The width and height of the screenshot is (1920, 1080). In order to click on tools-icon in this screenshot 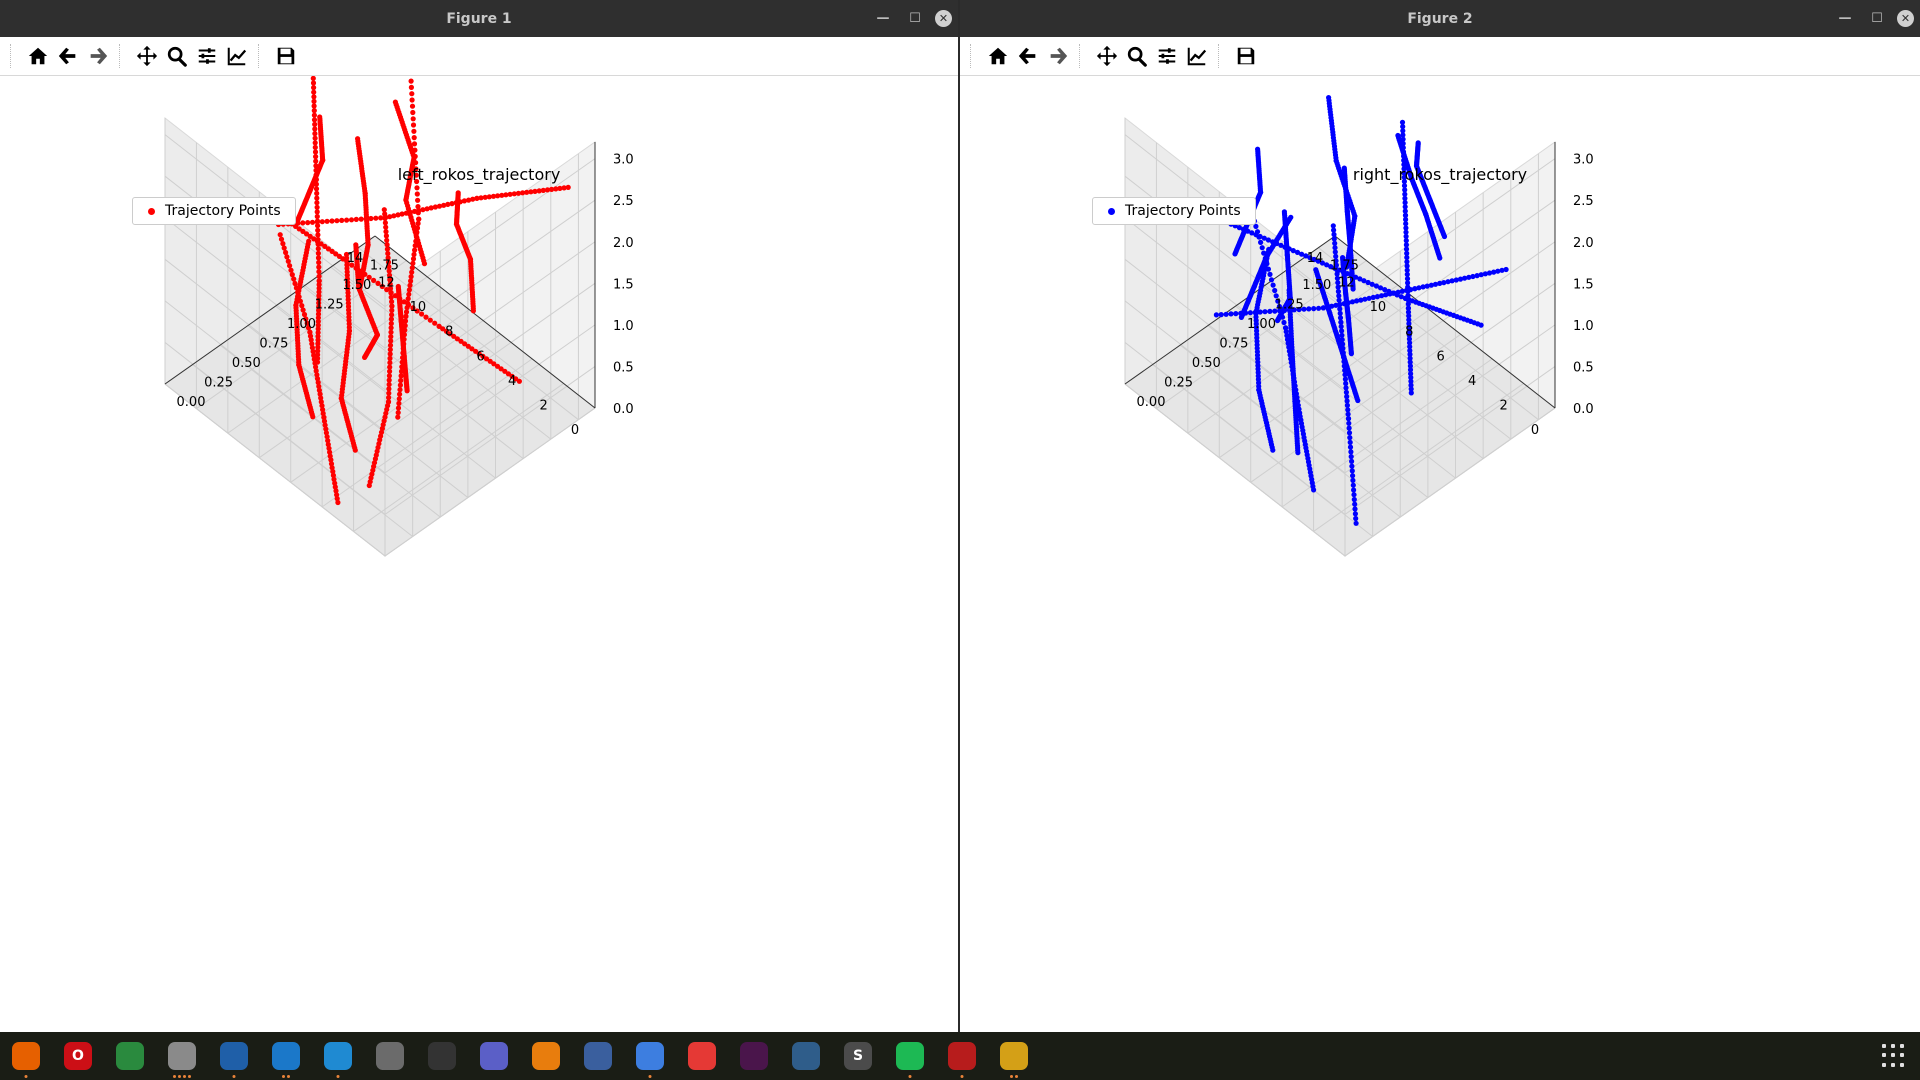, I will do `click(598, 1056)`.